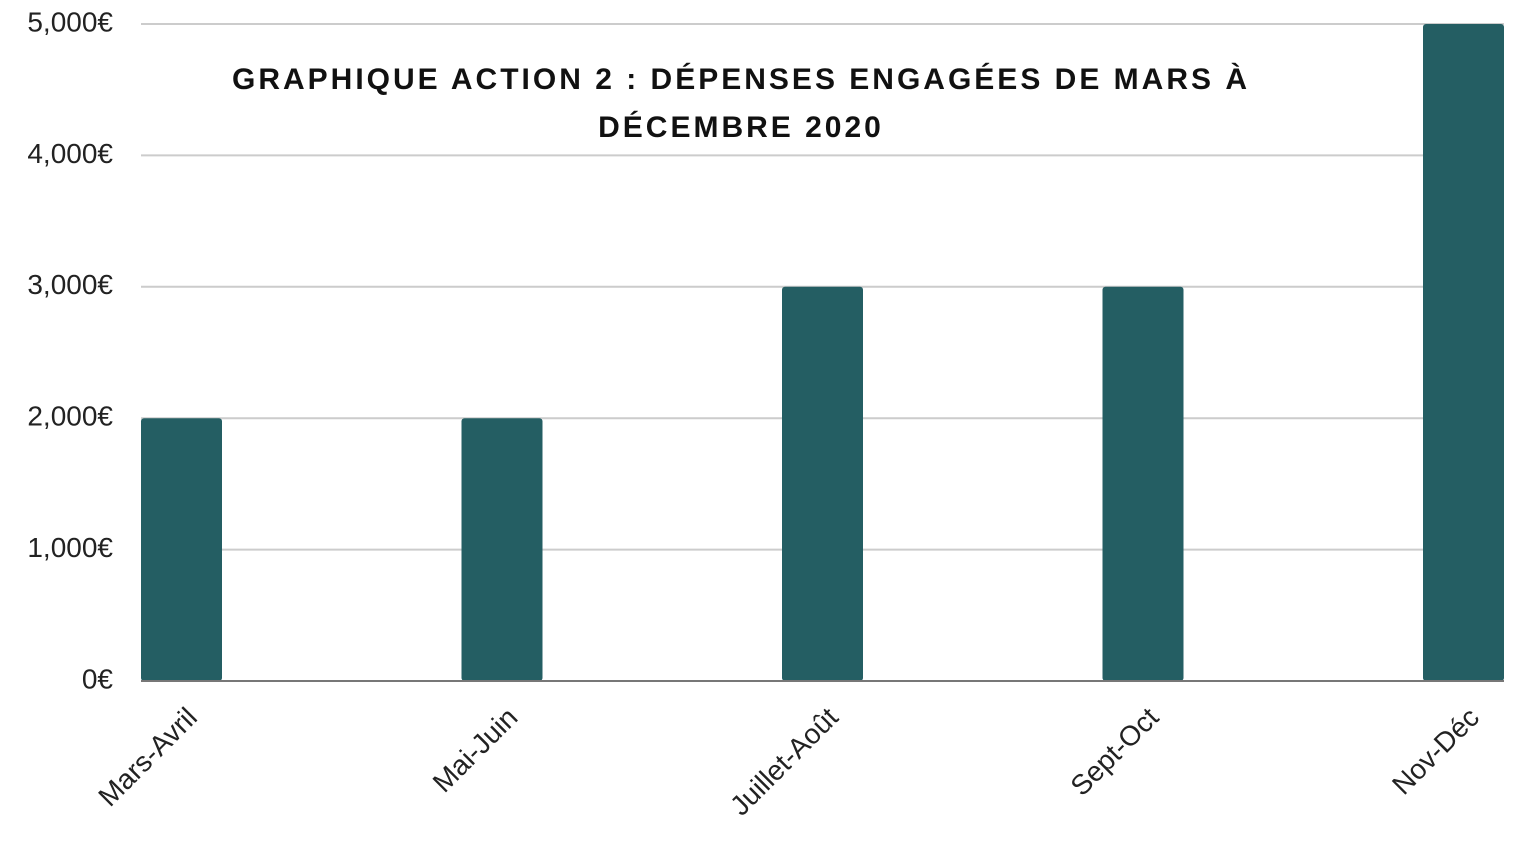 The width and height of the screenshot is (1514, 850). What do you see at coordinates (70, 153) in the screenshot?
I see `y-tick-label: 4,000€` at bounding box center [70, 153].